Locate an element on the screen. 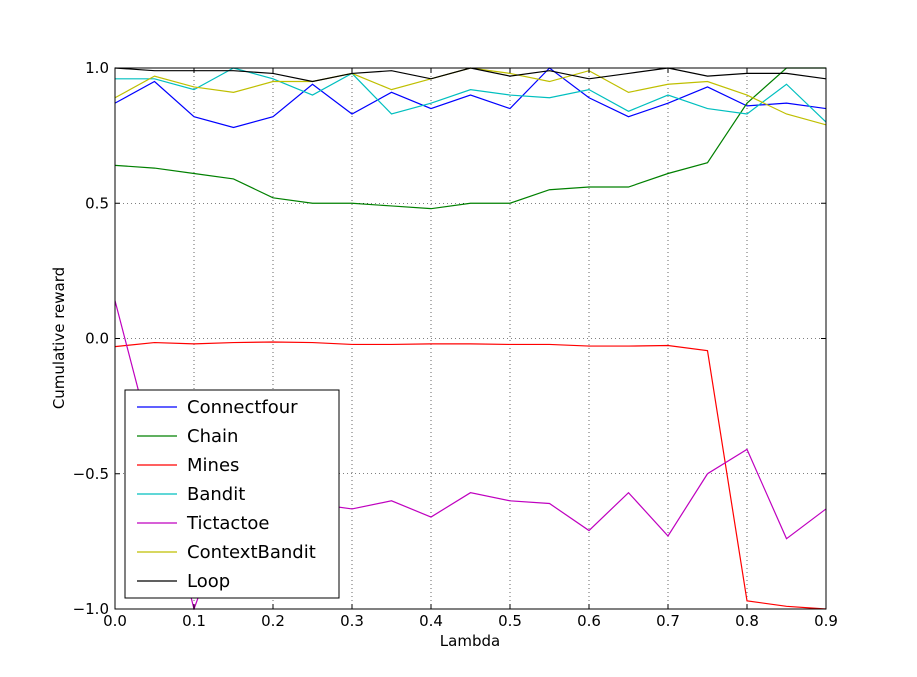  legend-label-contextbandit: ContextBandit is located at coordinates (251, 552).